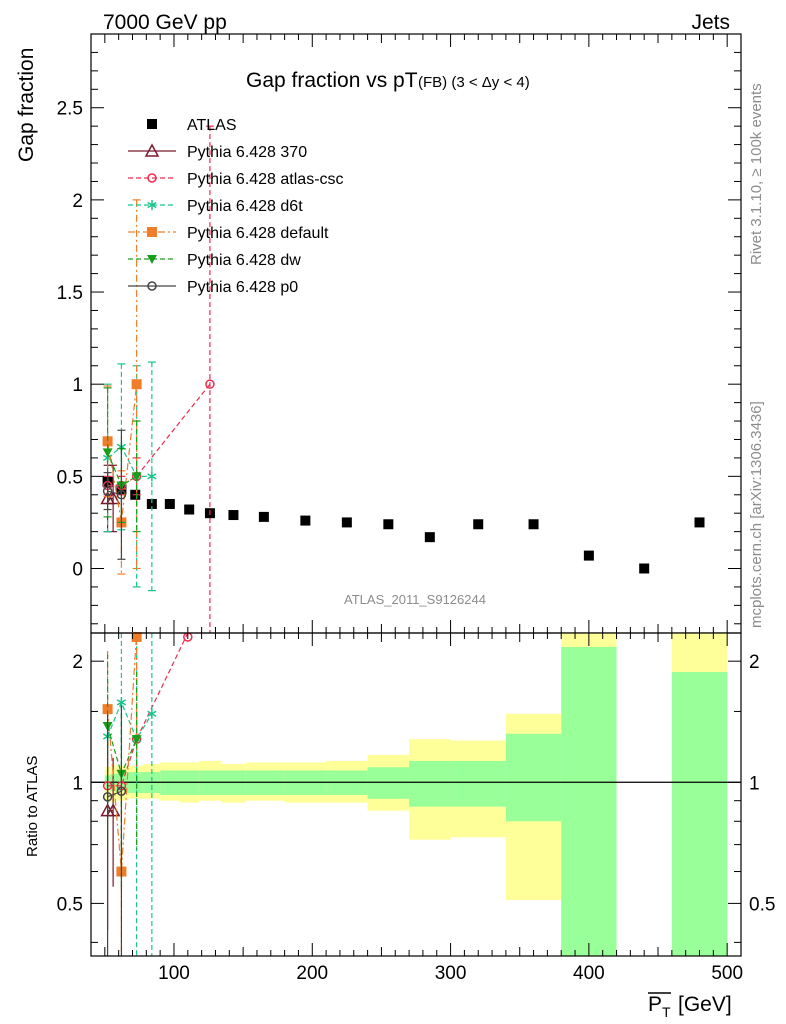 This screenshot has width=786, height=1024. I want to click on x-axis-label-sub: T, so click(666, 1012).